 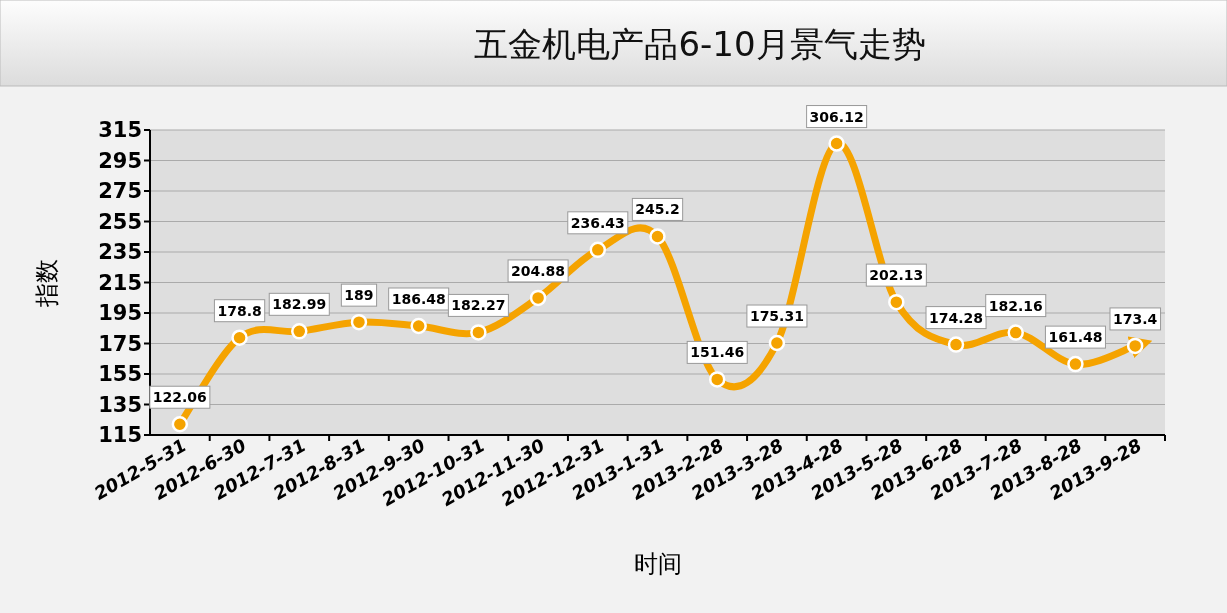 I want to click on y-tick-label: 135, so click(x=120, y=404).